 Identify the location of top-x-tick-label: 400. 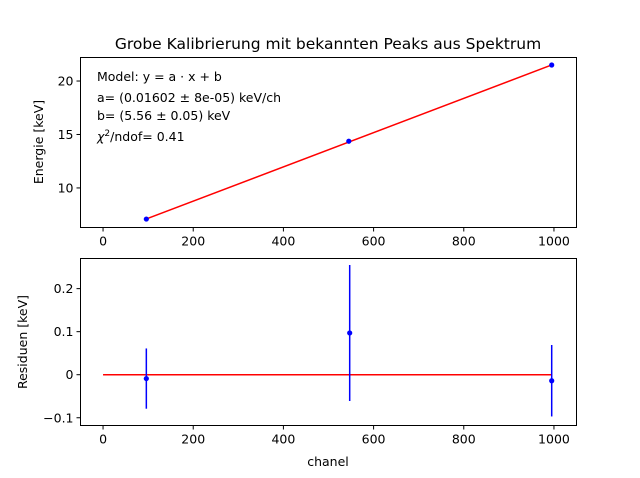
(283, 241).